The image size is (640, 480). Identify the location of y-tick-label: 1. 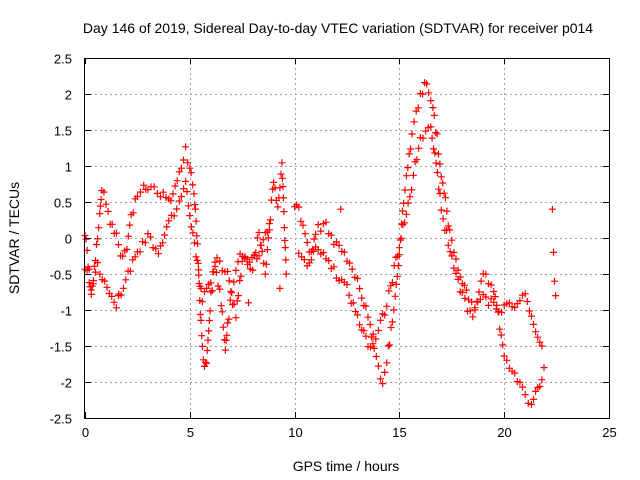
(68, 167).